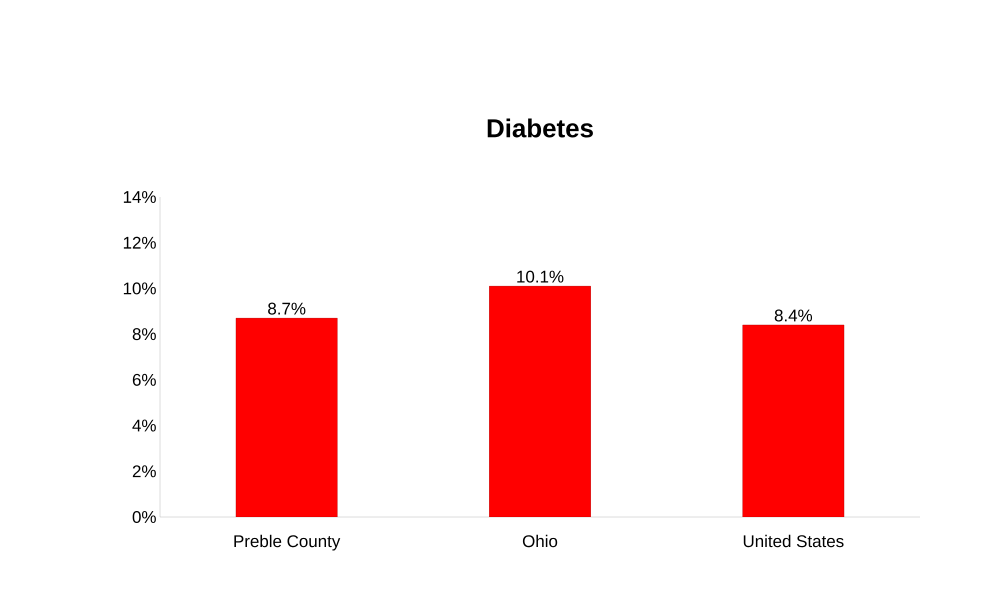 The width and height of the screenshot is (998, 602). What do you see at coordinates (540, 128) in the screenshot?
I see `chart-title: Diabetes` at bounding box center [540, 128].